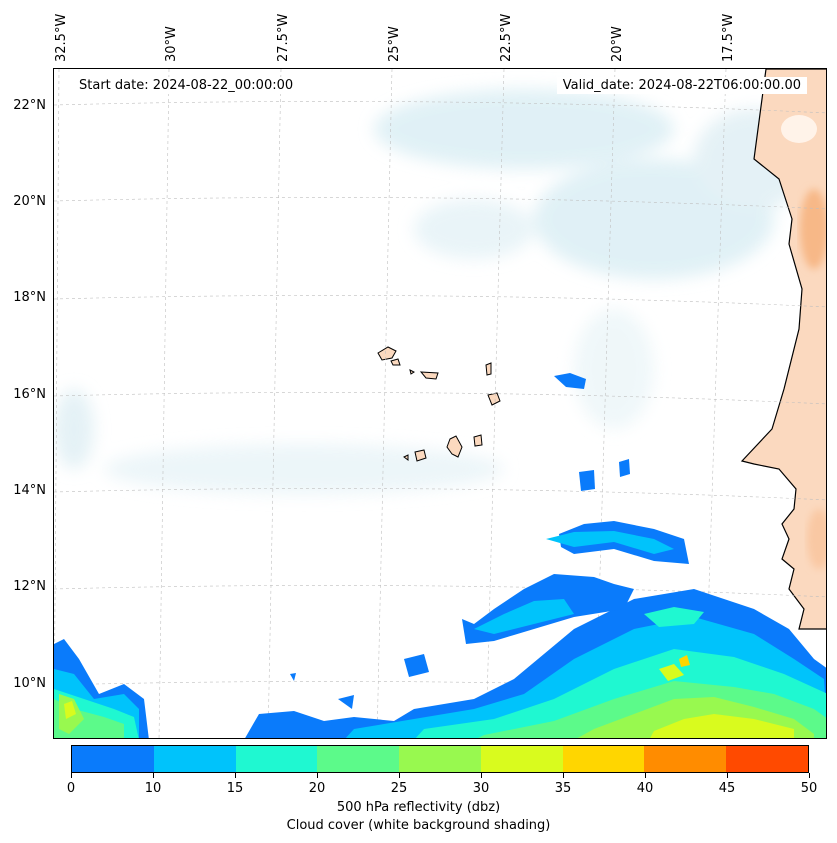  What do you see at coordinates (29, 490) in the screenshot?
I see `lat-label: 14°N` at bounding box center [29, 490].